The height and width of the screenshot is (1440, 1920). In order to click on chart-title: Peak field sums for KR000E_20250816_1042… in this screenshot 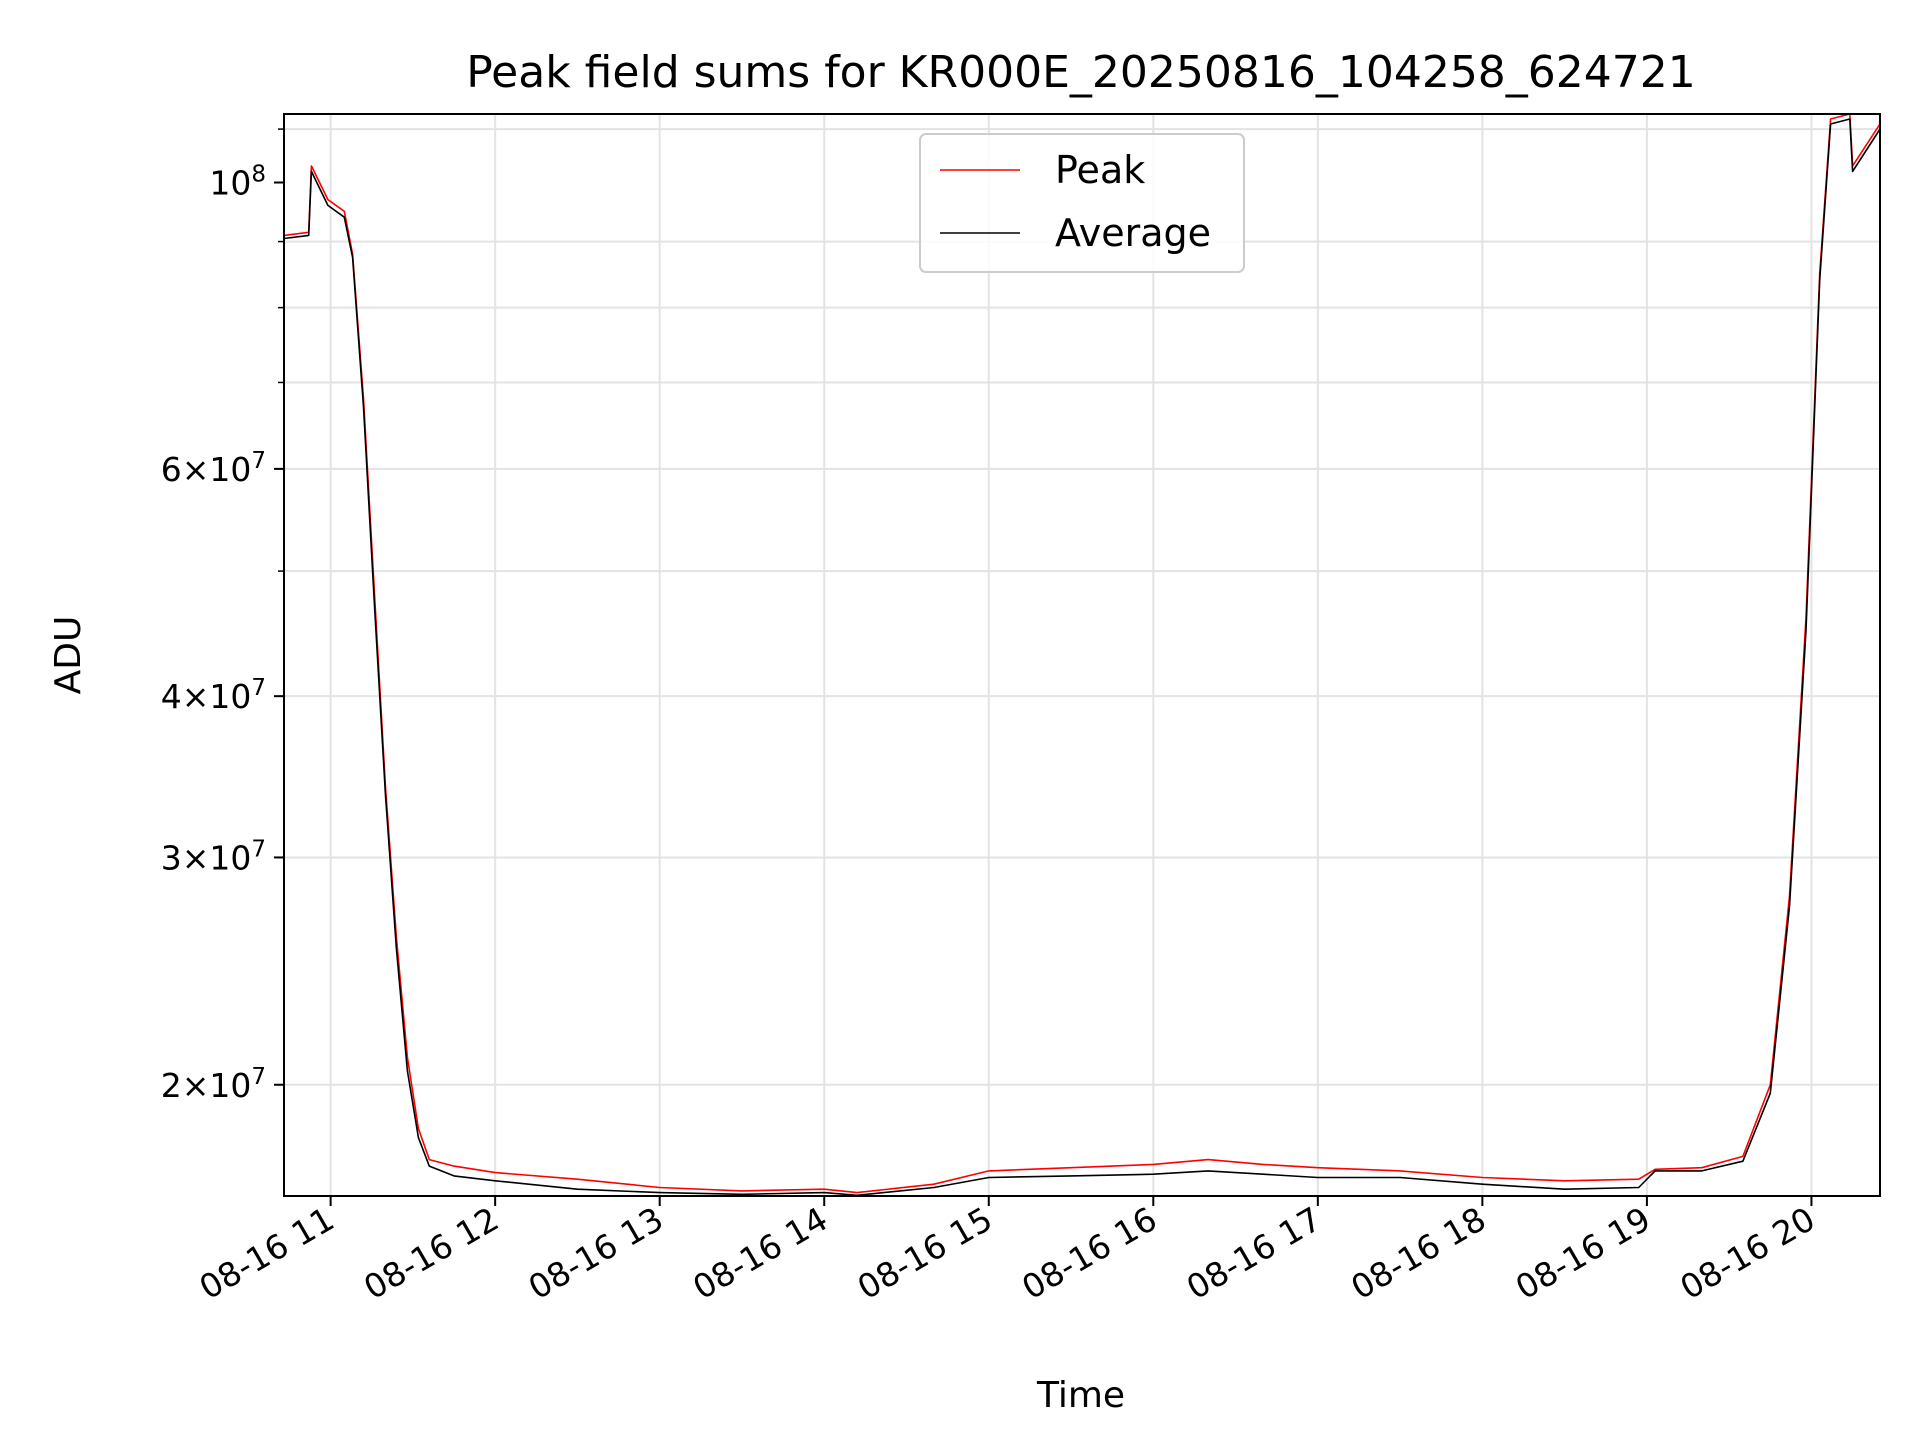, I will do `click(1081, 72)`.